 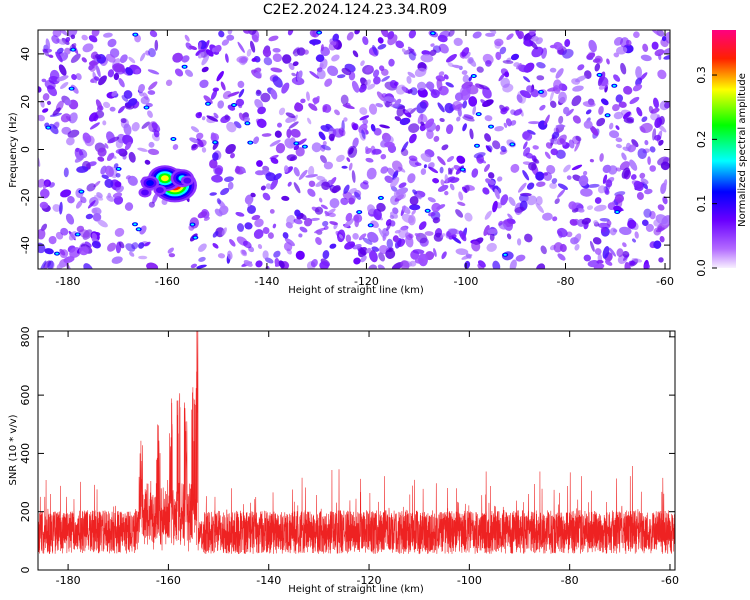 What do you see at coordinates (25, 197) in the screenshot?
I see `heatmap-y-tick-label: -20` at bounding box center [25, 197].